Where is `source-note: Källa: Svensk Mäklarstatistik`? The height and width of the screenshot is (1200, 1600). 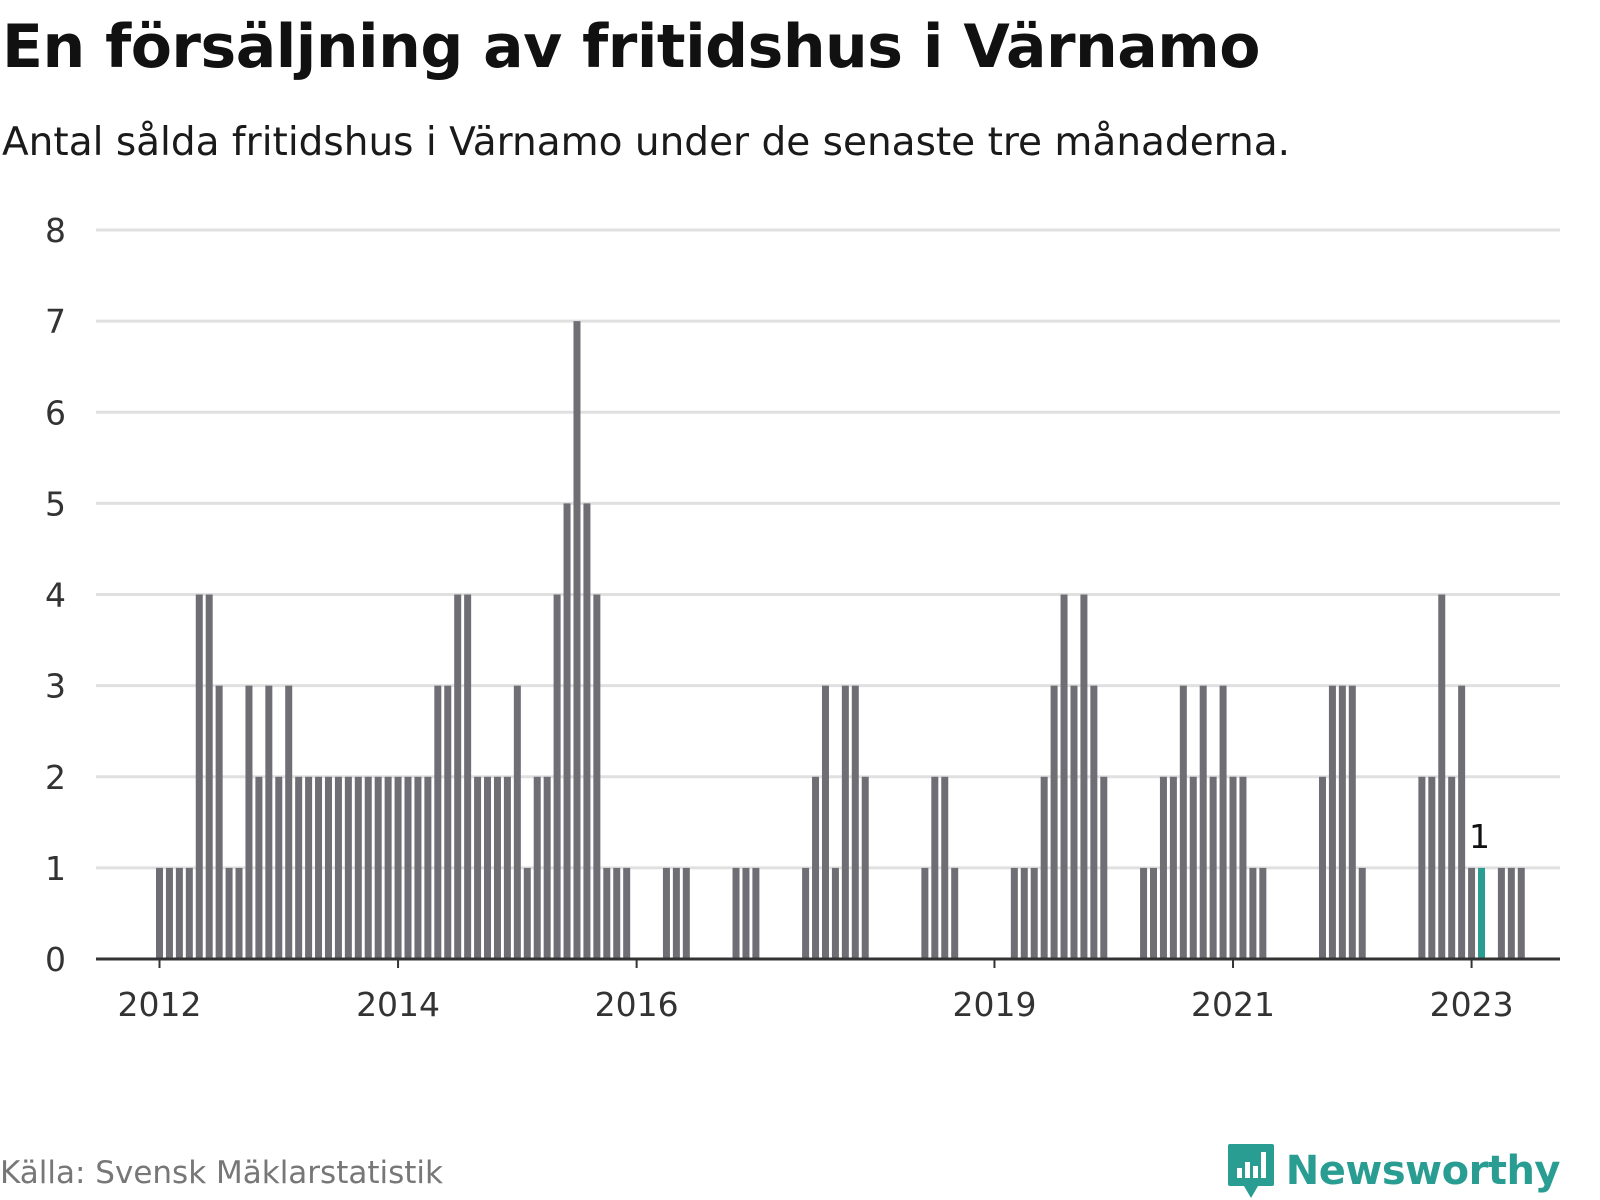 source-note: Källa: Svensk Mäklarstatistik is located at coordinates (221, 1173).